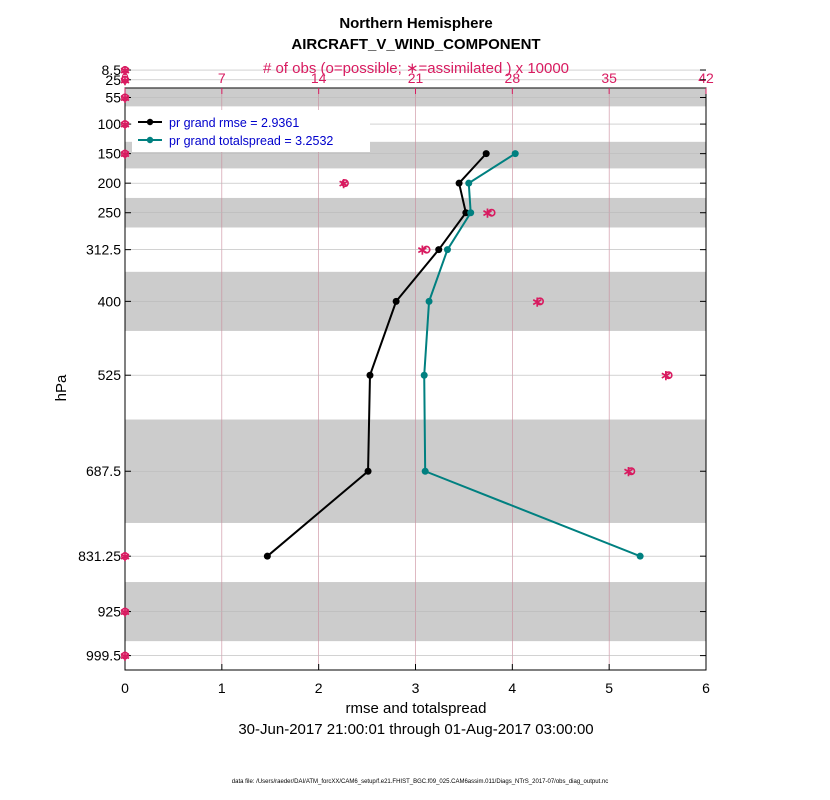 This screenshot has width=830, height=800. What do you see at coordinates (150, 122) in the screenshot?
I see `legend-marker-rmse` at bounding box center [150, 122].